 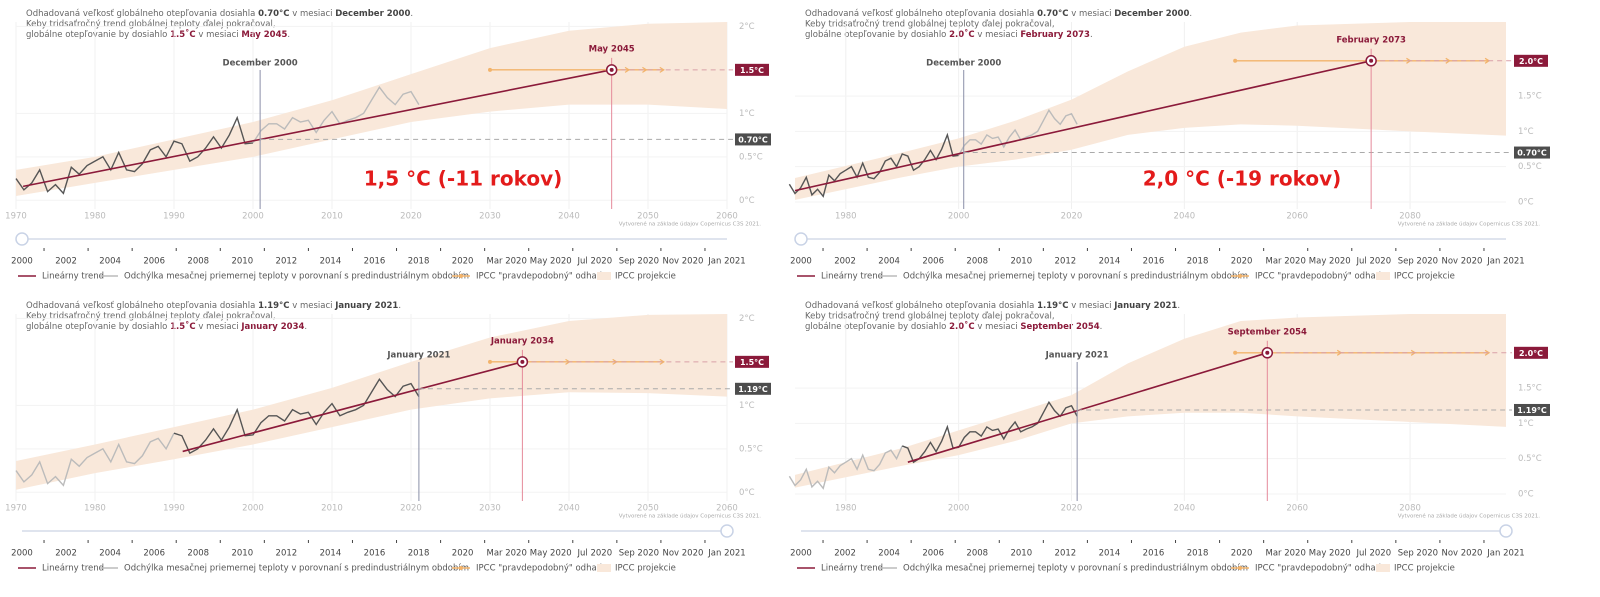 I want to click on x-tick-label: 1980, so click(x=95, y=509).